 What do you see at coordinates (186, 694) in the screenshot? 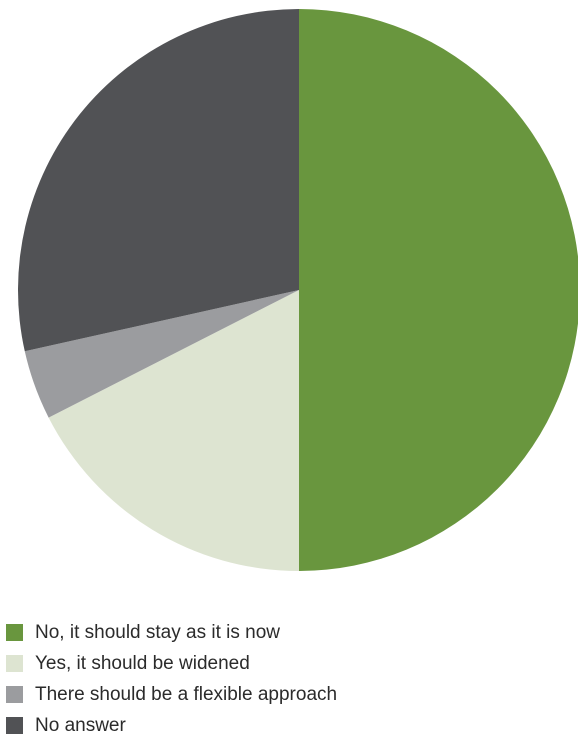
I see `legend-label: There should be a flexible approach` at bounding box center [186, 694].